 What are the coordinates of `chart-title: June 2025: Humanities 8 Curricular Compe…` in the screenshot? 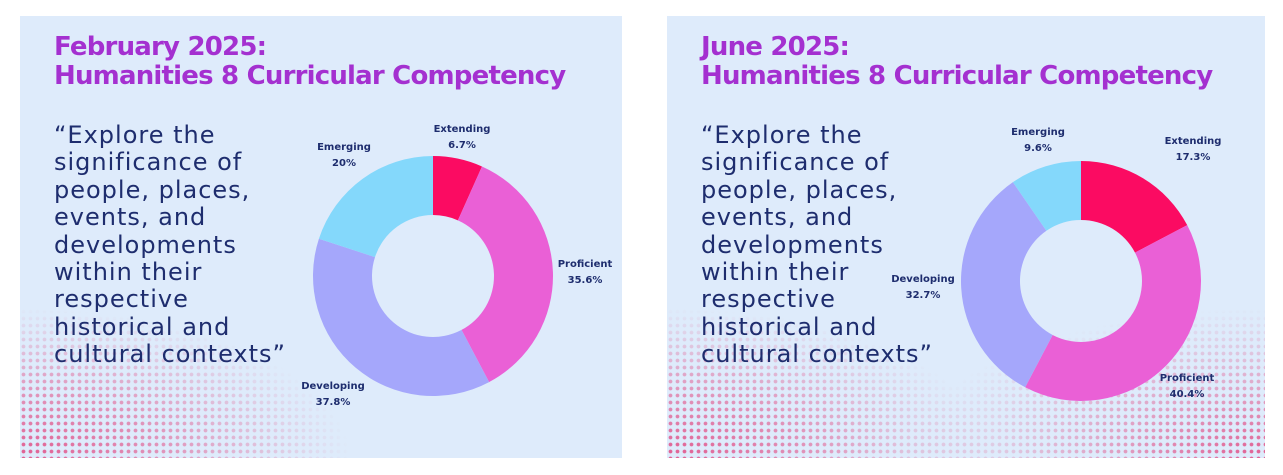 It's located at (957, 61).